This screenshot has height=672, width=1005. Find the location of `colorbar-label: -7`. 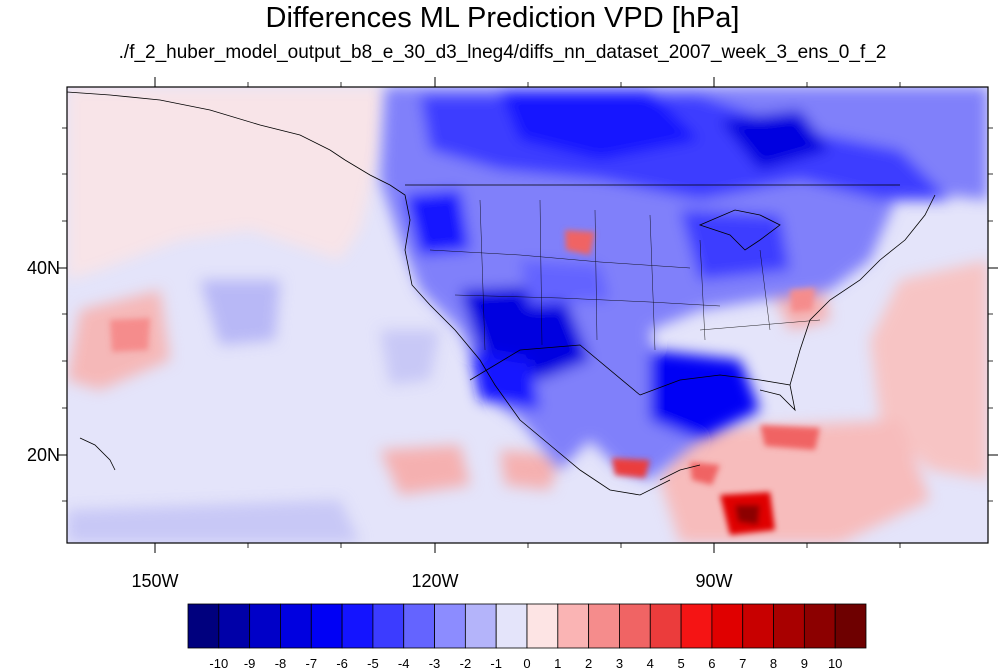

colorbar-label: -7 is located at coordinates (311, 663).